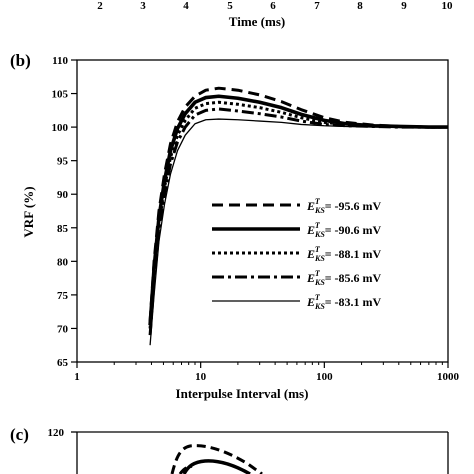  I want to click on panel-c-frame, so click(260, 452).